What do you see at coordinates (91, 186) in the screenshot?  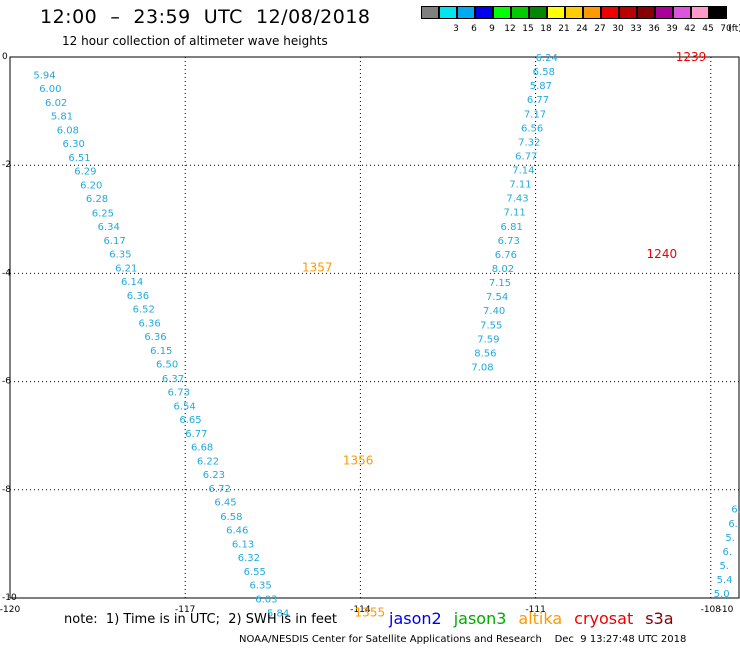 I see `wave-height-label: 6.20` at bounding box center [91, 186].